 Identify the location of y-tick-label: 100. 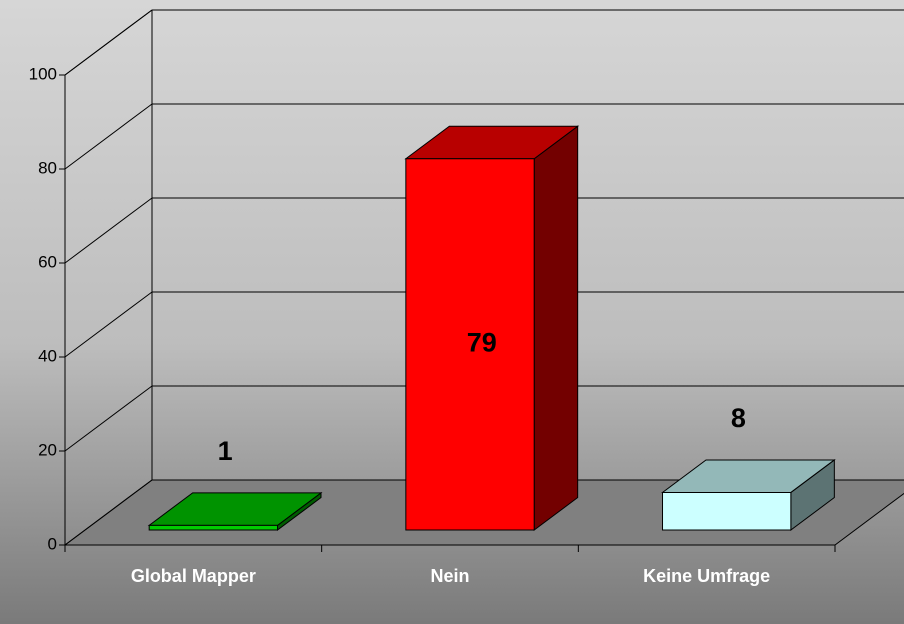
(43, 73).